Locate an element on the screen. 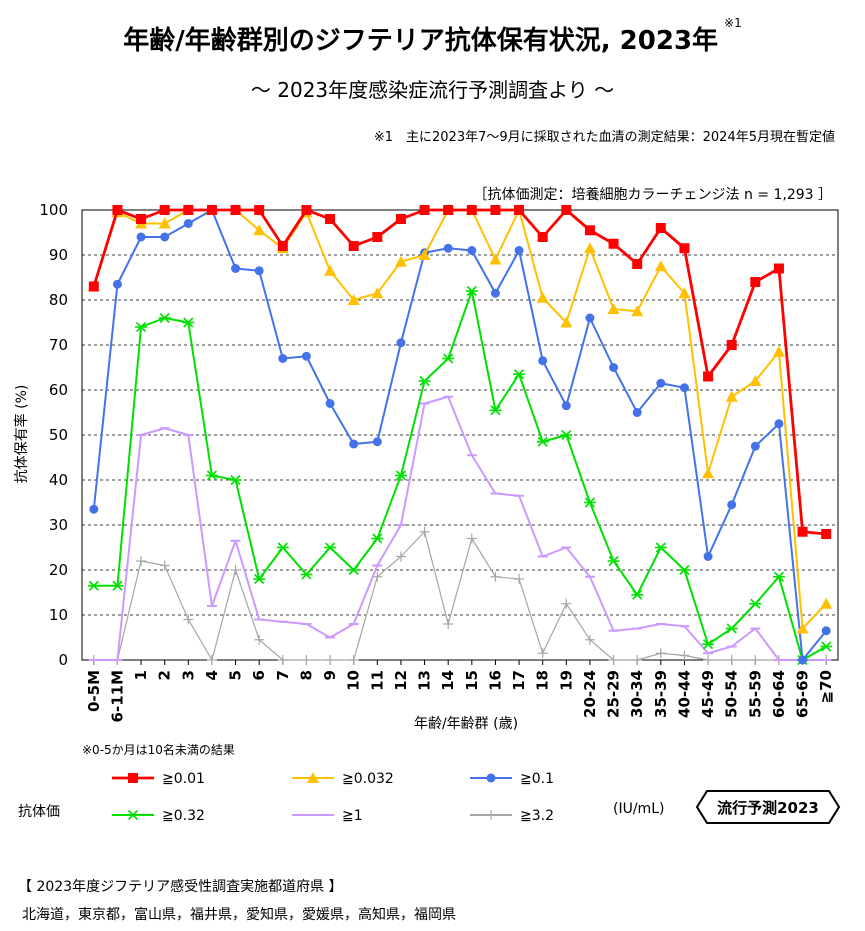 This screenshot has height=931, width=865. prefectures-title: 【 2023年度ジフテリア感受性調査実施都道府県 】 is located at coordinates (180, 887).